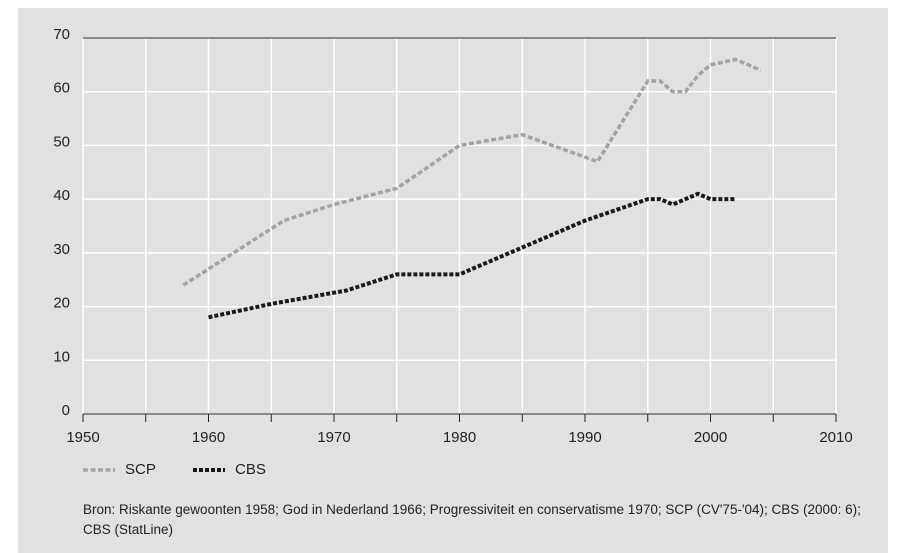 The width and height of the screenshot is (906, 553). What do you see at coordinates (82, 437) in the screenshot?
I see `x-tick-label: 1950` at bounding box center [82, 437].